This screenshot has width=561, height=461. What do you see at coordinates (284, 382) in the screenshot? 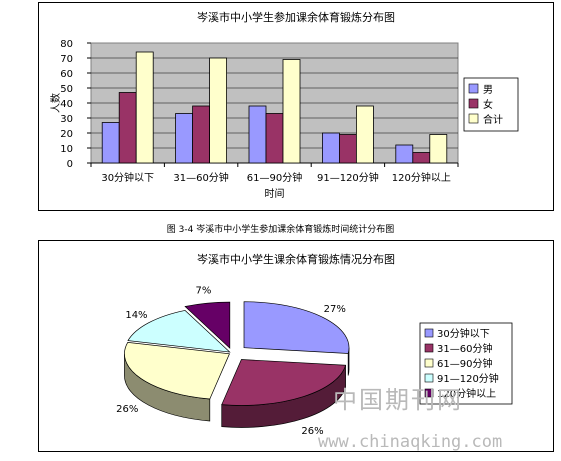
I see `pie-slice-31—60分钟` at bounding box center [284, 382].